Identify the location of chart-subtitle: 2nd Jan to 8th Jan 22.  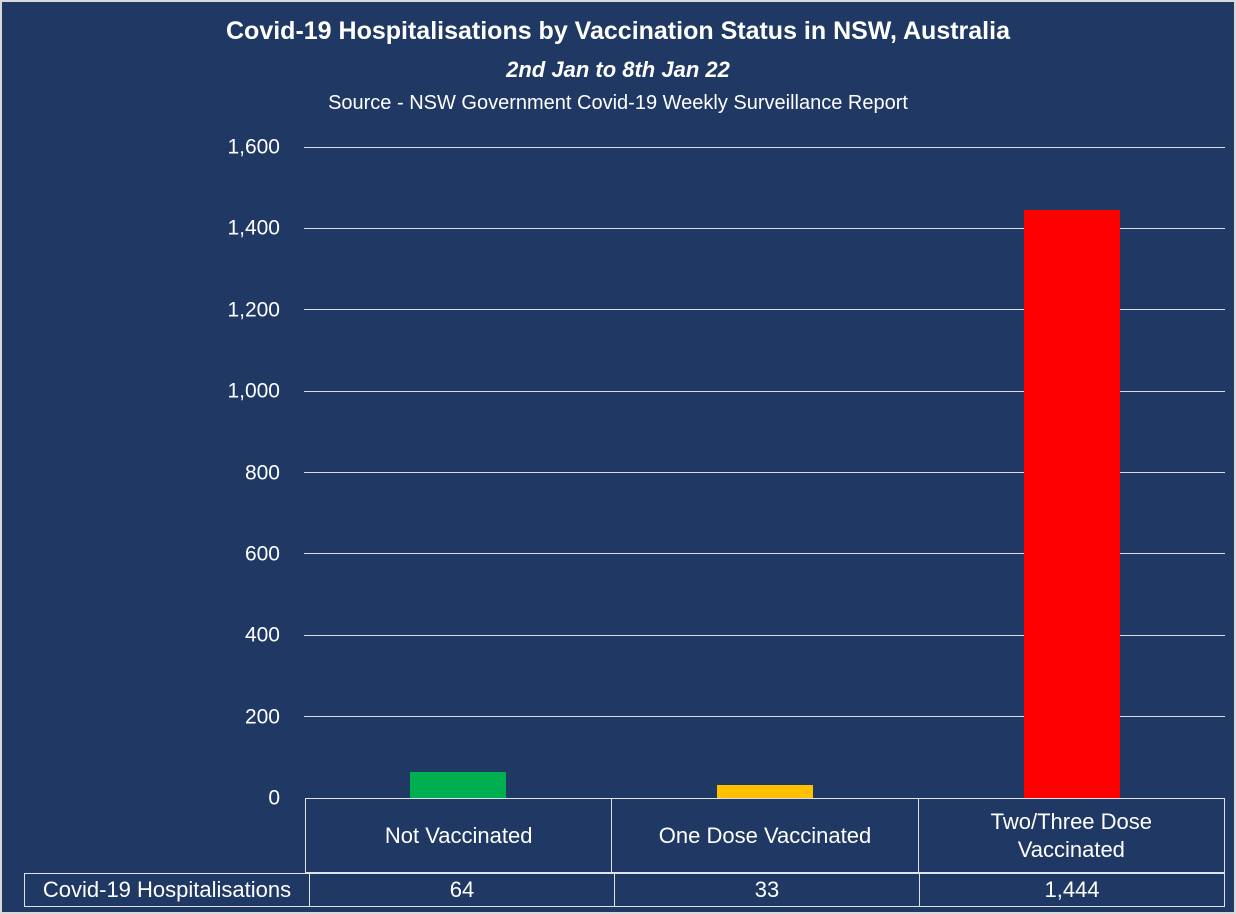
(618, 69).